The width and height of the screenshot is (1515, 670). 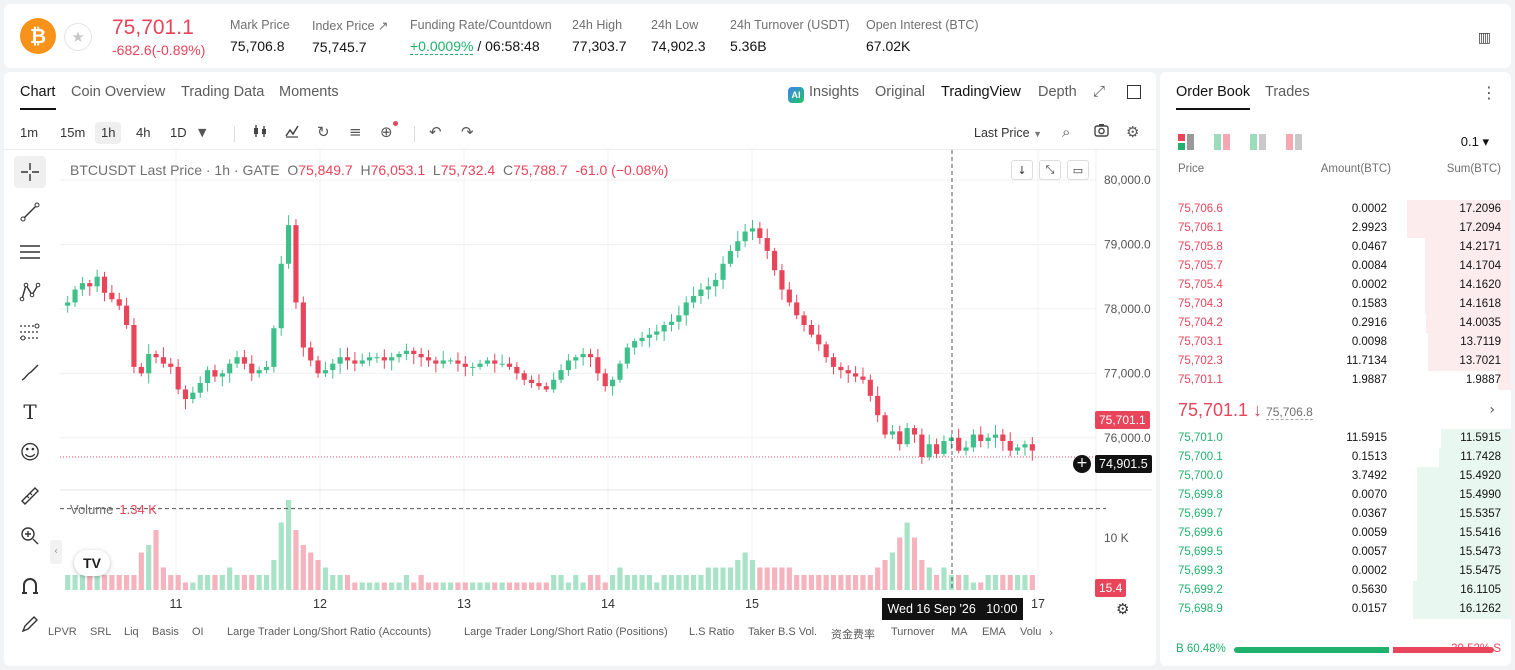 I want to click on bid-row: 75,701.0 11.5915 11.5915, so click(x=1335, y=438).